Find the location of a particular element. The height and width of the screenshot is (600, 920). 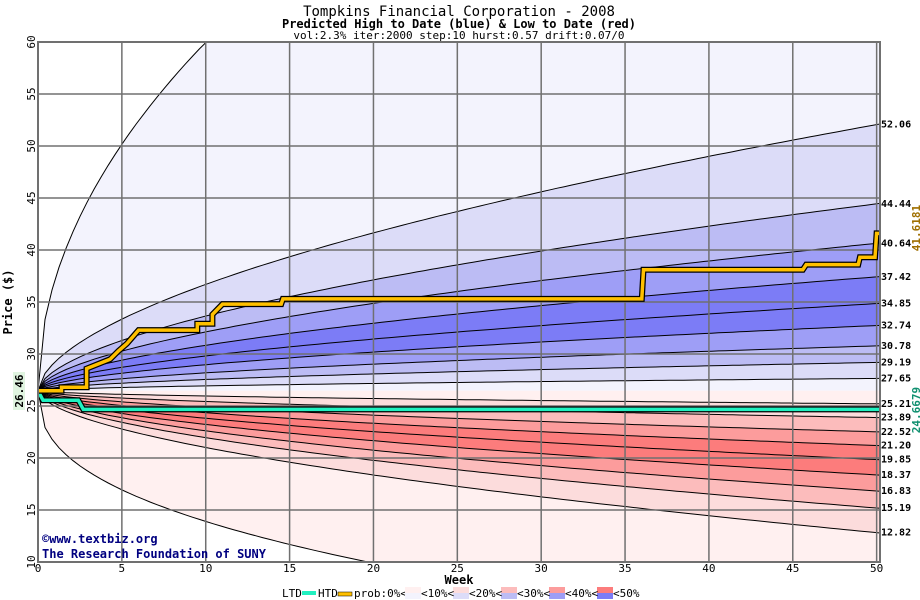

high-quantile-label: 29.19 is located at coordinates (896, 362).